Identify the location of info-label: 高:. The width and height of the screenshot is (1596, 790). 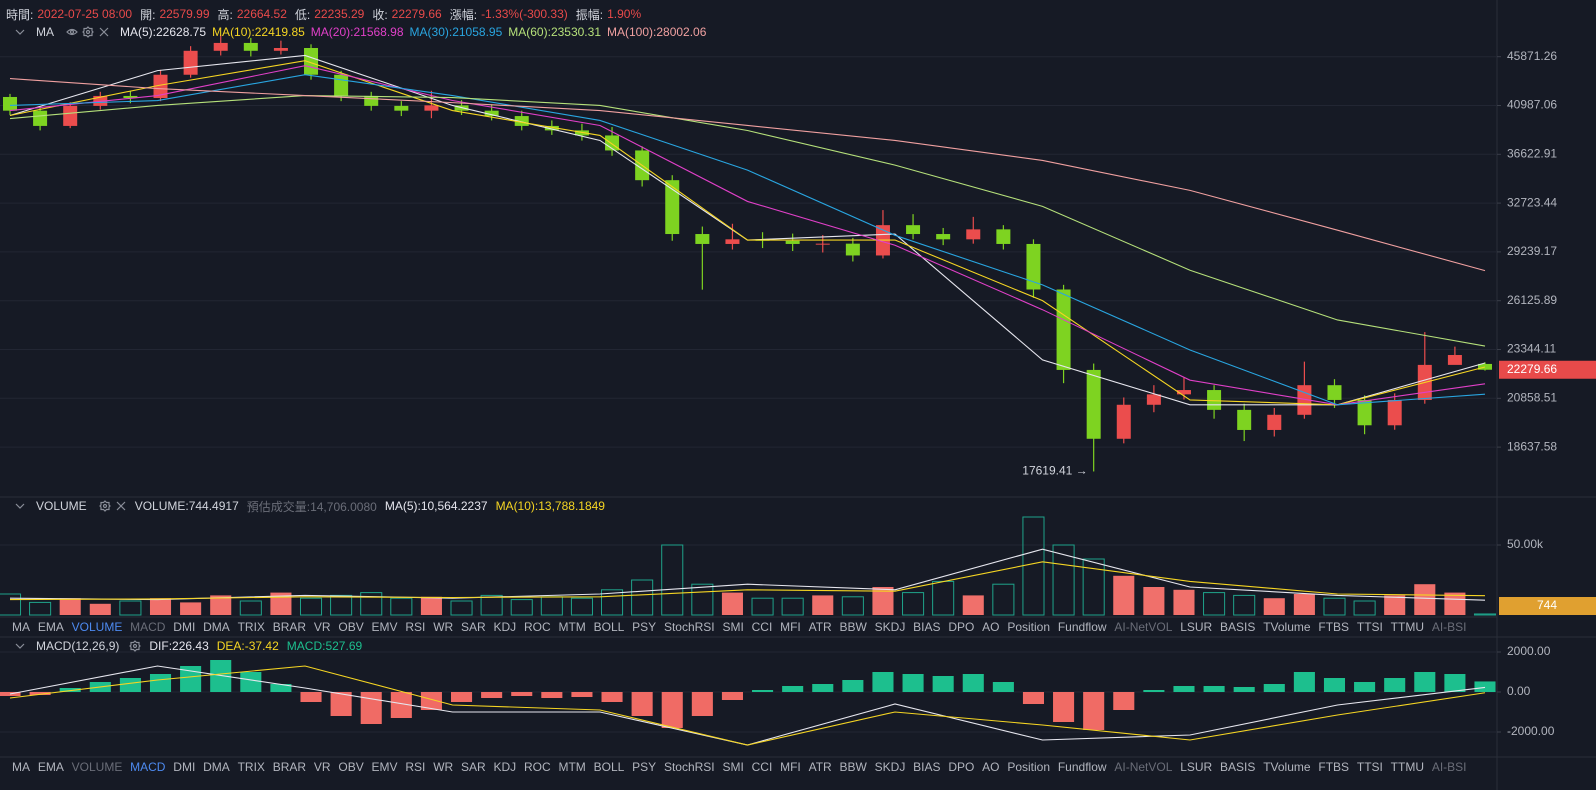
(225, 14).